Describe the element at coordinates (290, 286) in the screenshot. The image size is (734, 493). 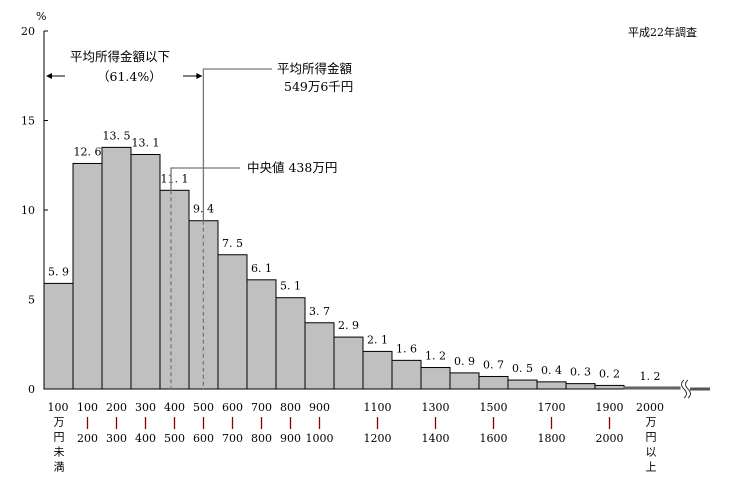
I see `bar-value-label: 5. 1` at that location.